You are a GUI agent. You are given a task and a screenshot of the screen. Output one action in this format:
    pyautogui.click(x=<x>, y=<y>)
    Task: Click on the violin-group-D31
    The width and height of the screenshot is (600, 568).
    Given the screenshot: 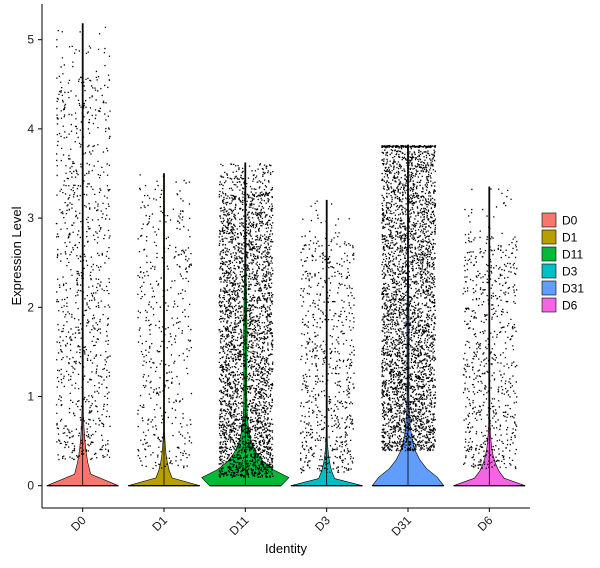 What is the action you would take?
    pyautogui.click(x=408, y=315)
    